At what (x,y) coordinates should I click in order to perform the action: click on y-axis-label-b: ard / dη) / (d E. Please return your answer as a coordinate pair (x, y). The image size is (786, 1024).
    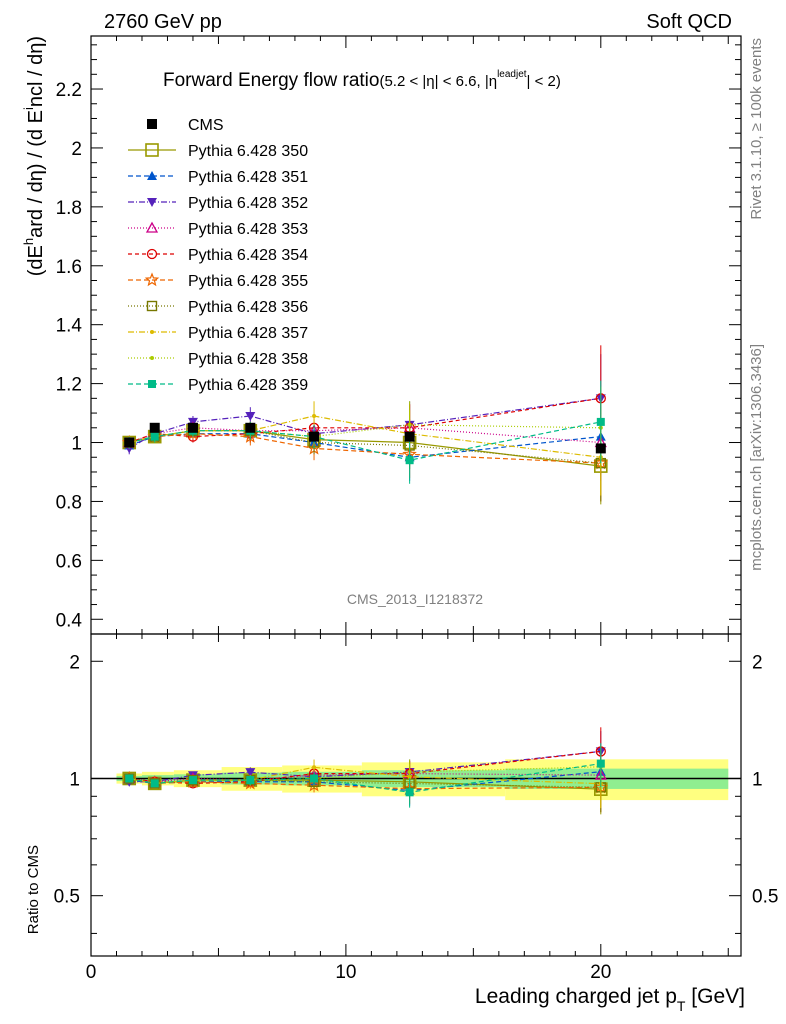
    Looking at the image, I should click on (36, 174).